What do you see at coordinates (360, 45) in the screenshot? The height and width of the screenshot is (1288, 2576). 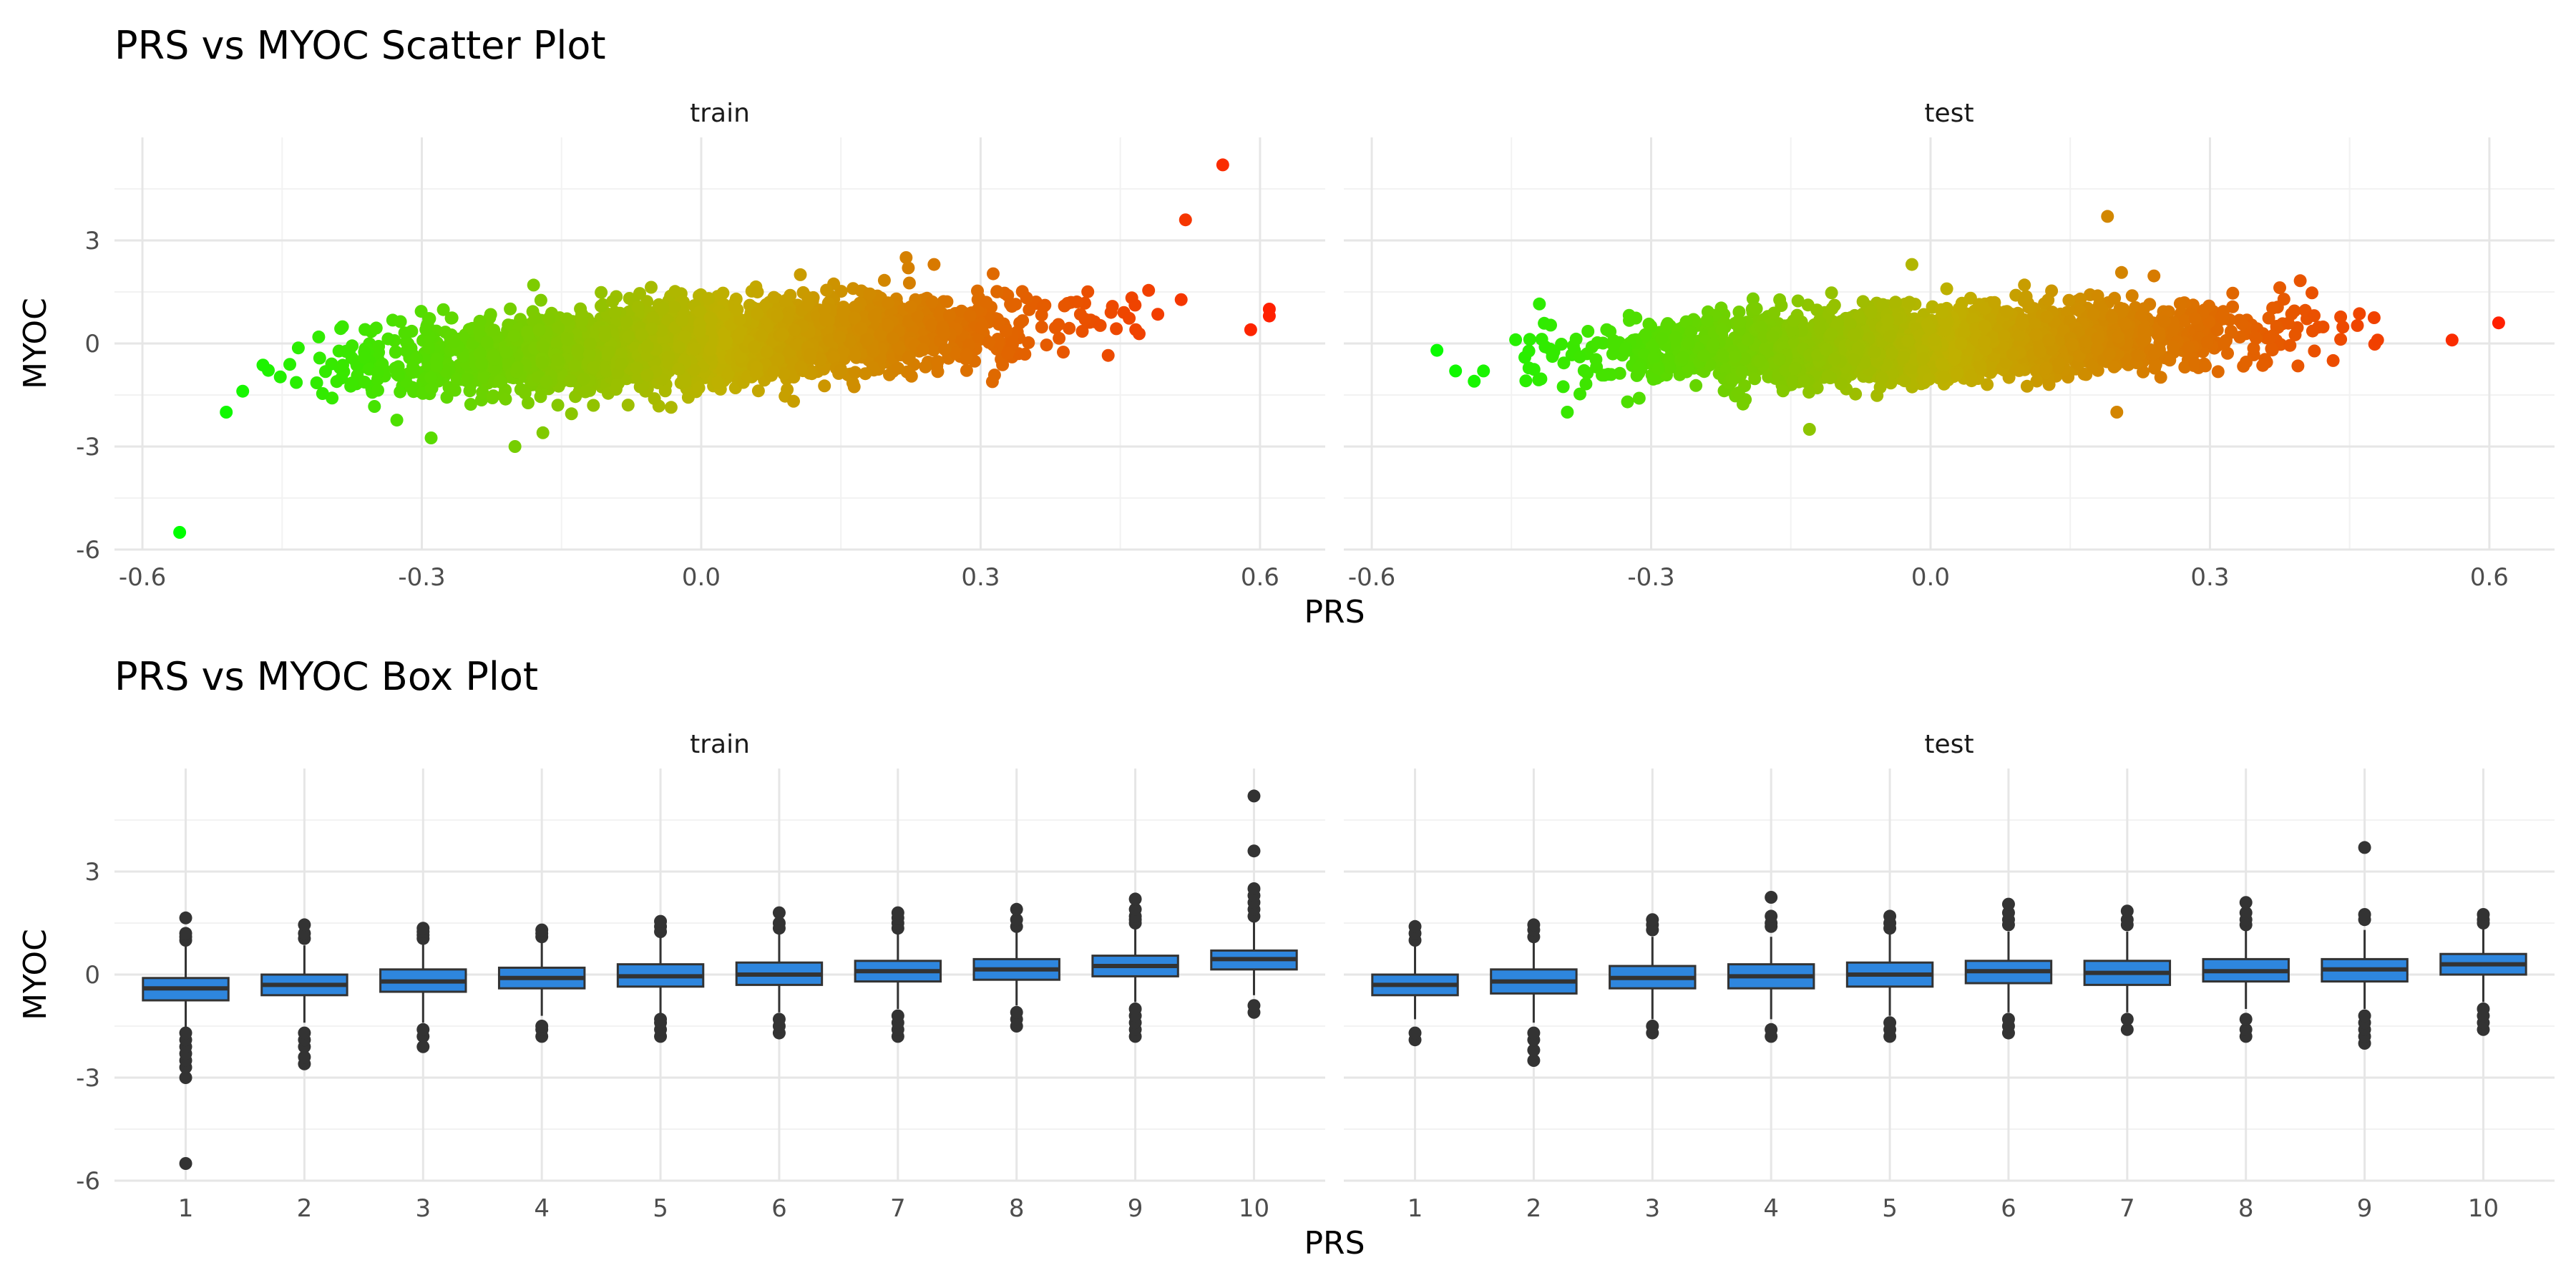 I see `scatter-title: PRS vs MYOC Scatter Plot` at bounding box center [360, 45].